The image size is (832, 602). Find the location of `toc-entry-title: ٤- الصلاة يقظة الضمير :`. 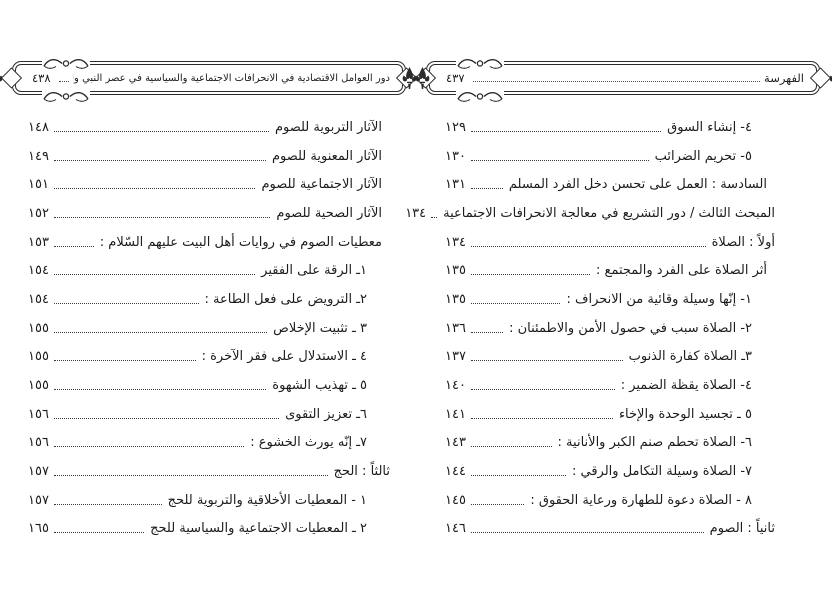

toc-entry-title: ٤- الصلاة يقظة الضمير : is located at coordinates (686, 386).